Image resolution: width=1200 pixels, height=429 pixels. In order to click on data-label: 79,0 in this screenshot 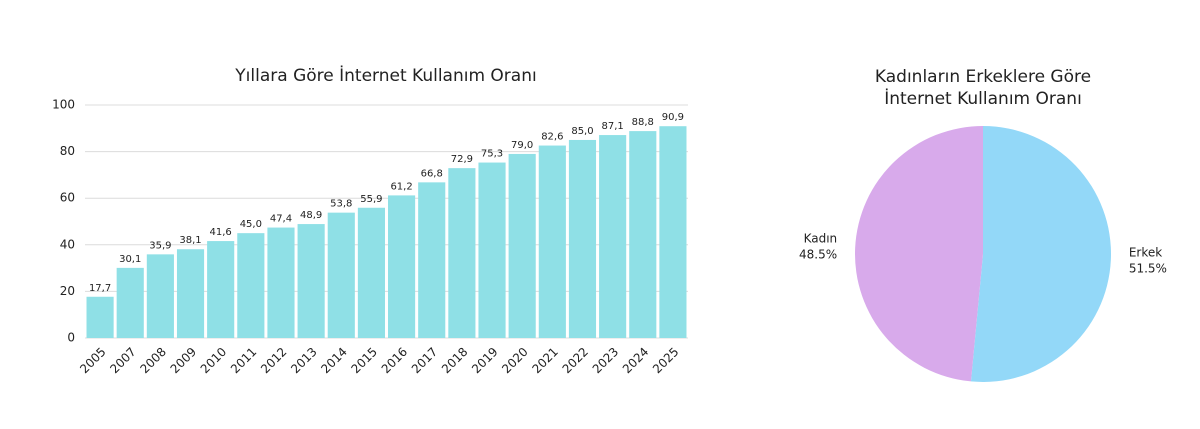, I will do `click(522, 145)`.